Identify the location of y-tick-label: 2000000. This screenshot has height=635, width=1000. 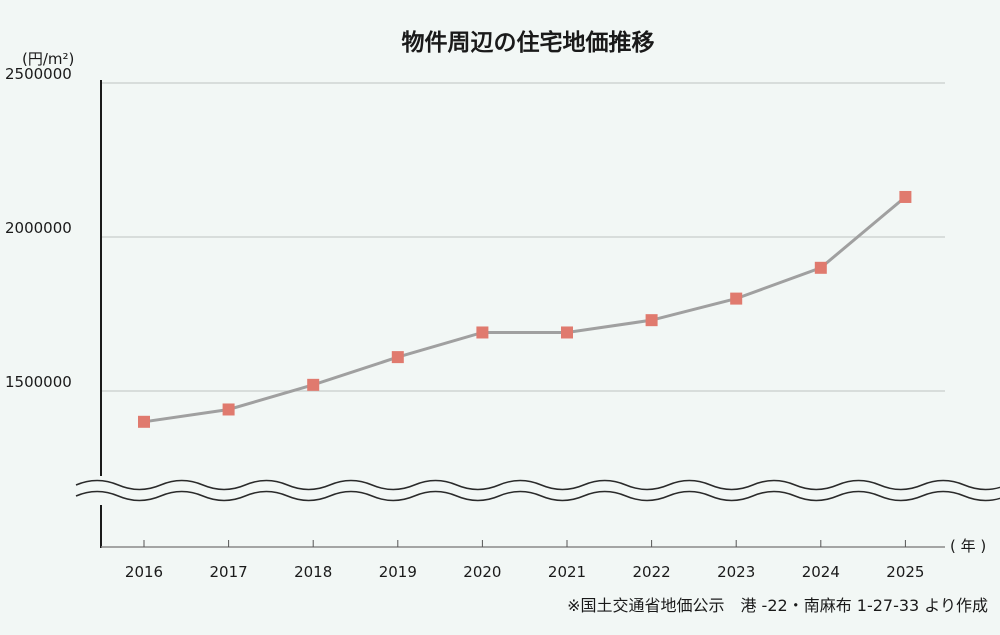
(38, 228).